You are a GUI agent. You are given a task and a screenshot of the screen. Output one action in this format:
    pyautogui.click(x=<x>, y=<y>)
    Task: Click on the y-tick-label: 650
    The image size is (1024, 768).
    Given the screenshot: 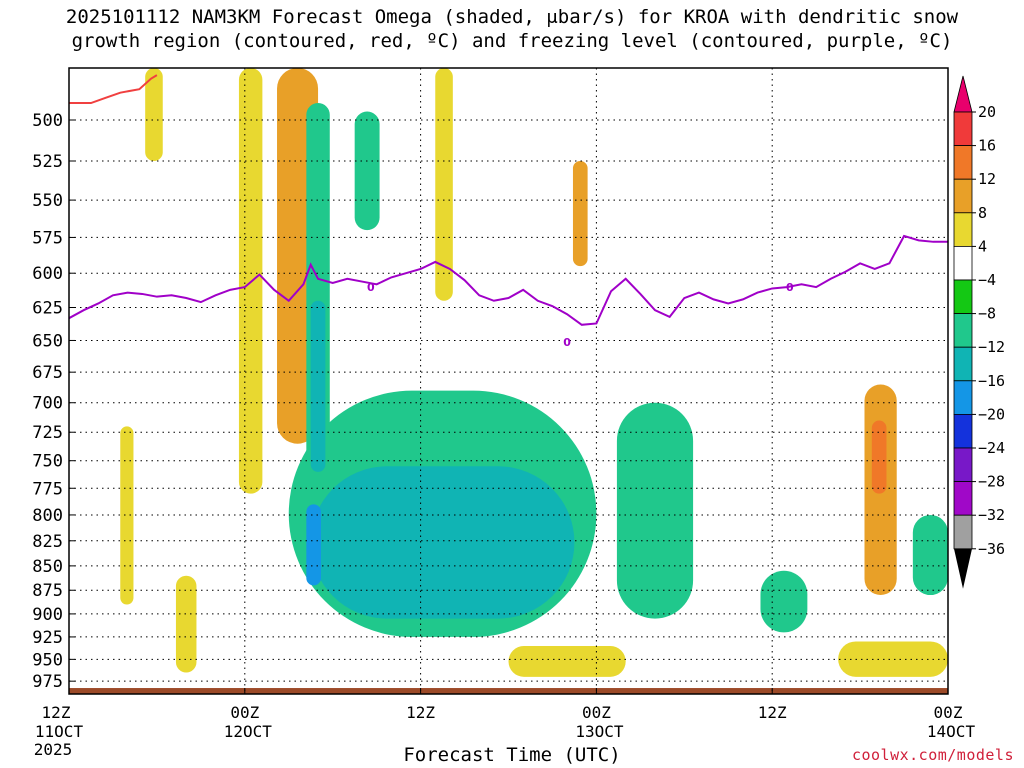 What is the action you would take?
    pyautogui.click(x=47, y=341)
    